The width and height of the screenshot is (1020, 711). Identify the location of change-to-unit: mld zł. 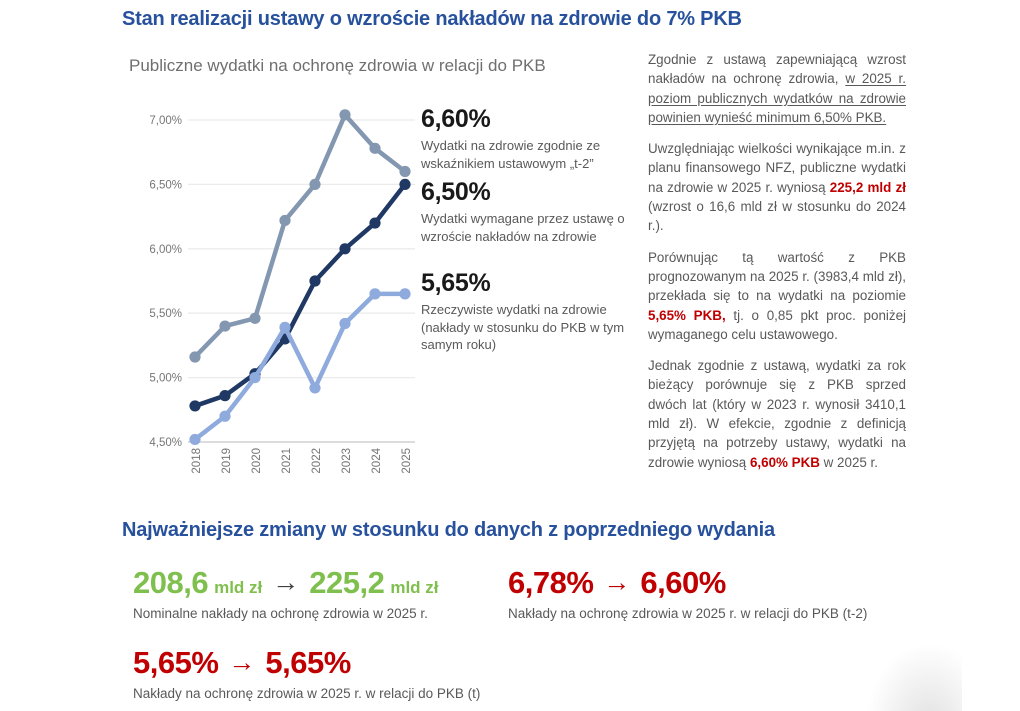
(414, 587).